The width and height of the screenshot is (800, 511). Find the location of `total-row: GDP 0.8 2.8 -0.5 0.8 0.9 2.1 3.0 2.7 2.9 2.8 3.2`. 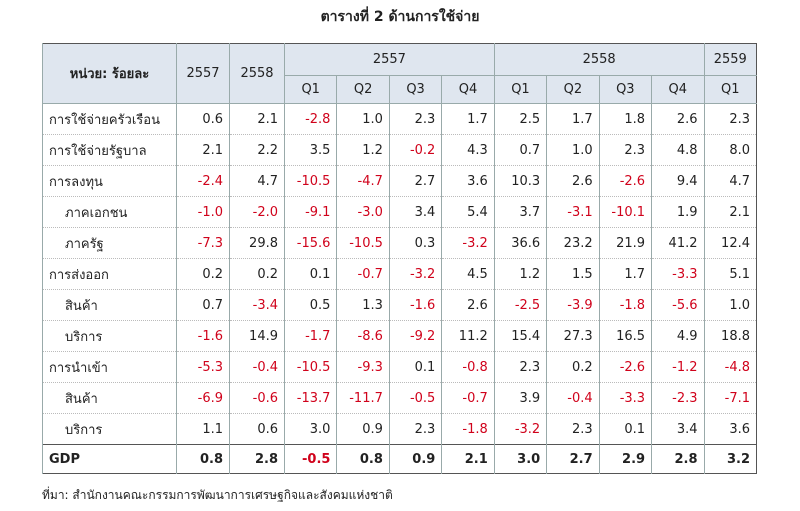

total-row: GDP 0.8 2.8 -0.5 0.8 0.9 2.1 3.0 2.7 2.9 2.8 3.2 is located at coordinates (399, 459).